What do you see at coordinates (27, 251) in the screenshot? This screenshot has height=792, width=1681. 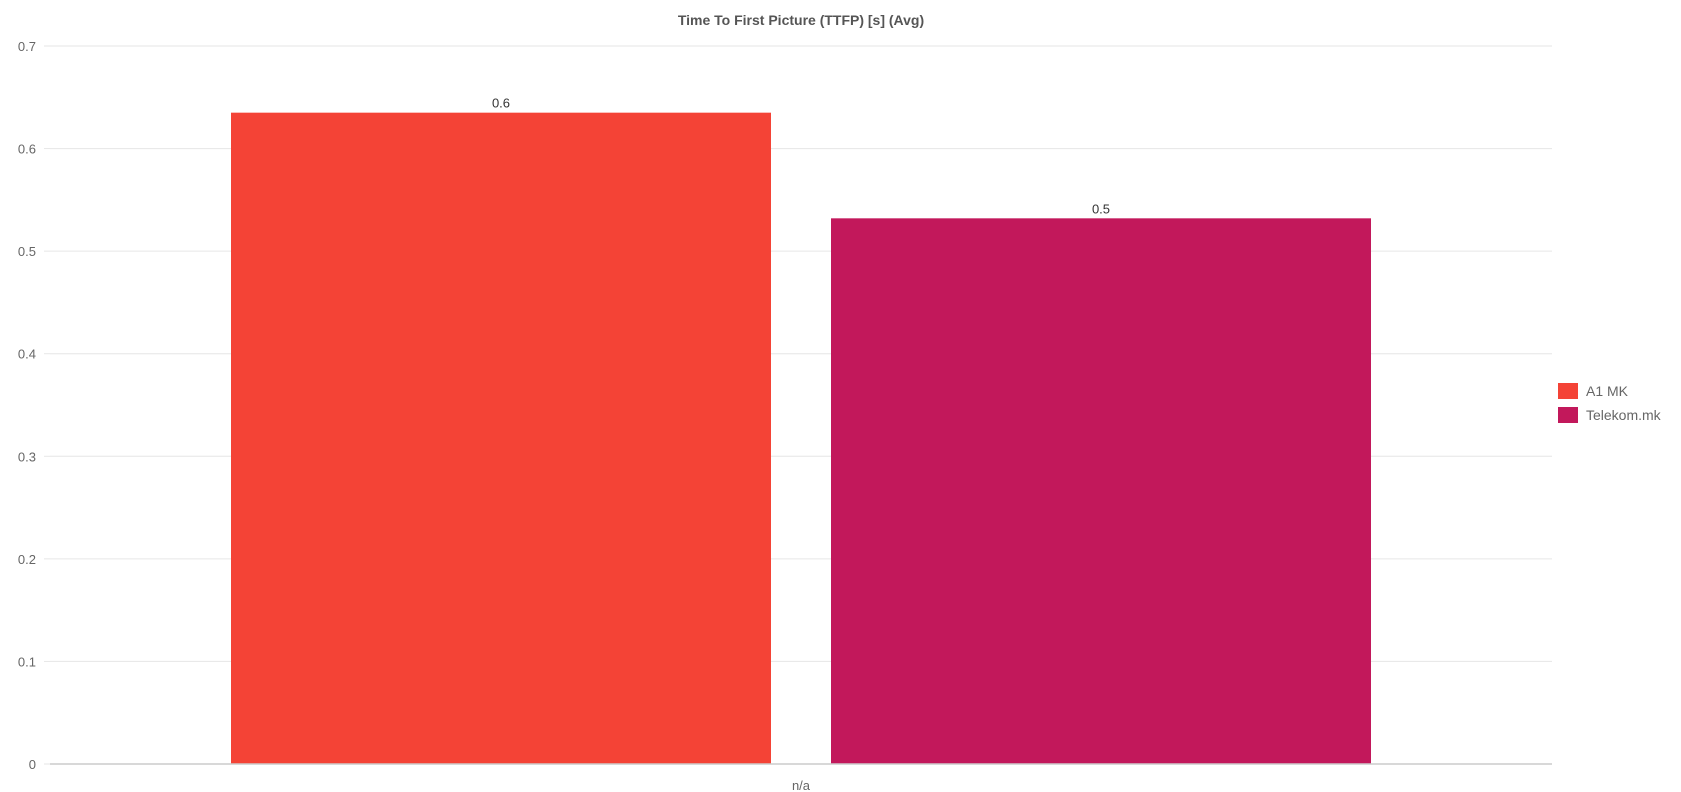 I see `y-tick-label: 0.5` at bounding box center [27, 251].